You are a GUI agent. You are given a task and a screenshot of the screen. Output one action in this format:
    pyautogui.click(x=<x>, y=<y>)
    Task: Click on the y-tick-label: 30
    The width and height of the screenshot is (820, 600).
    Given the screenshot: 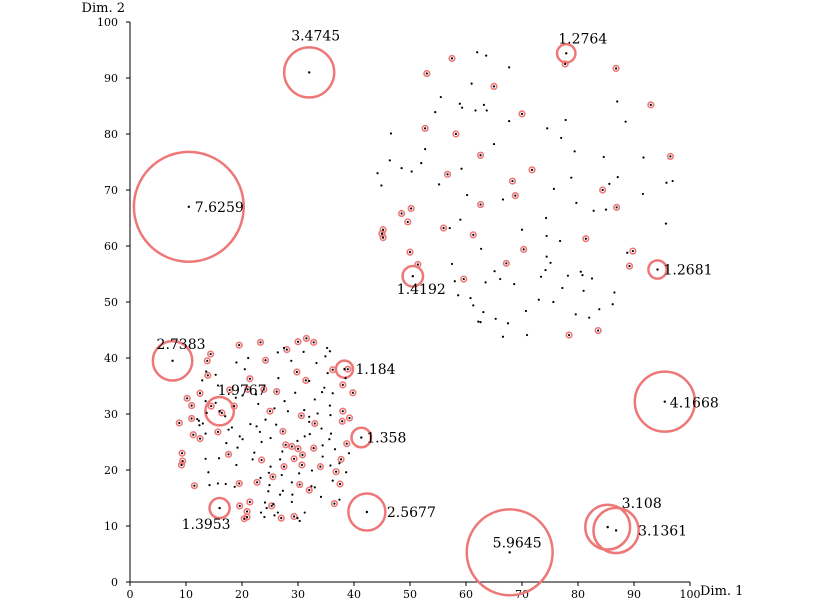 What is the action you would take?
    pyautogui.click(x=111, y=414)
    